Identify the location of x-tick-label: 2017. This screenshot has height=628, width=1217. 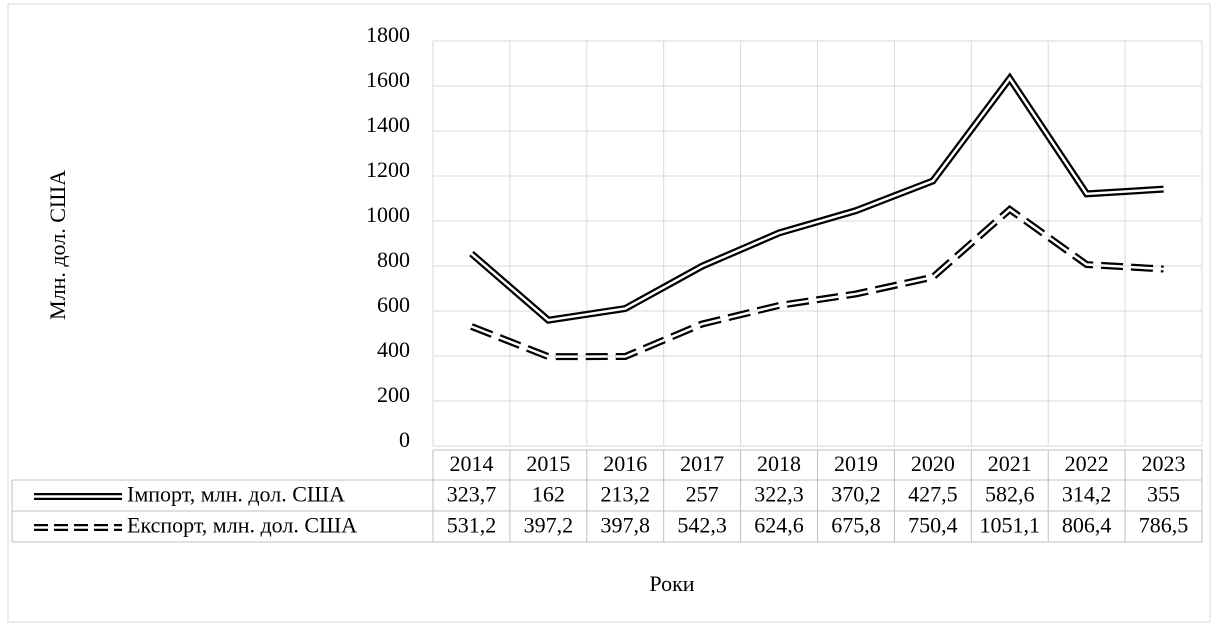
(702, 463).